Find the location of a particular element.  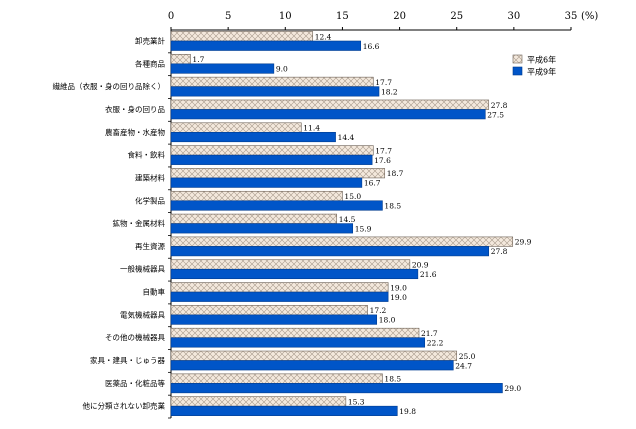

value-label-heisei6: 20.9 is located at coordinates (420, 265).